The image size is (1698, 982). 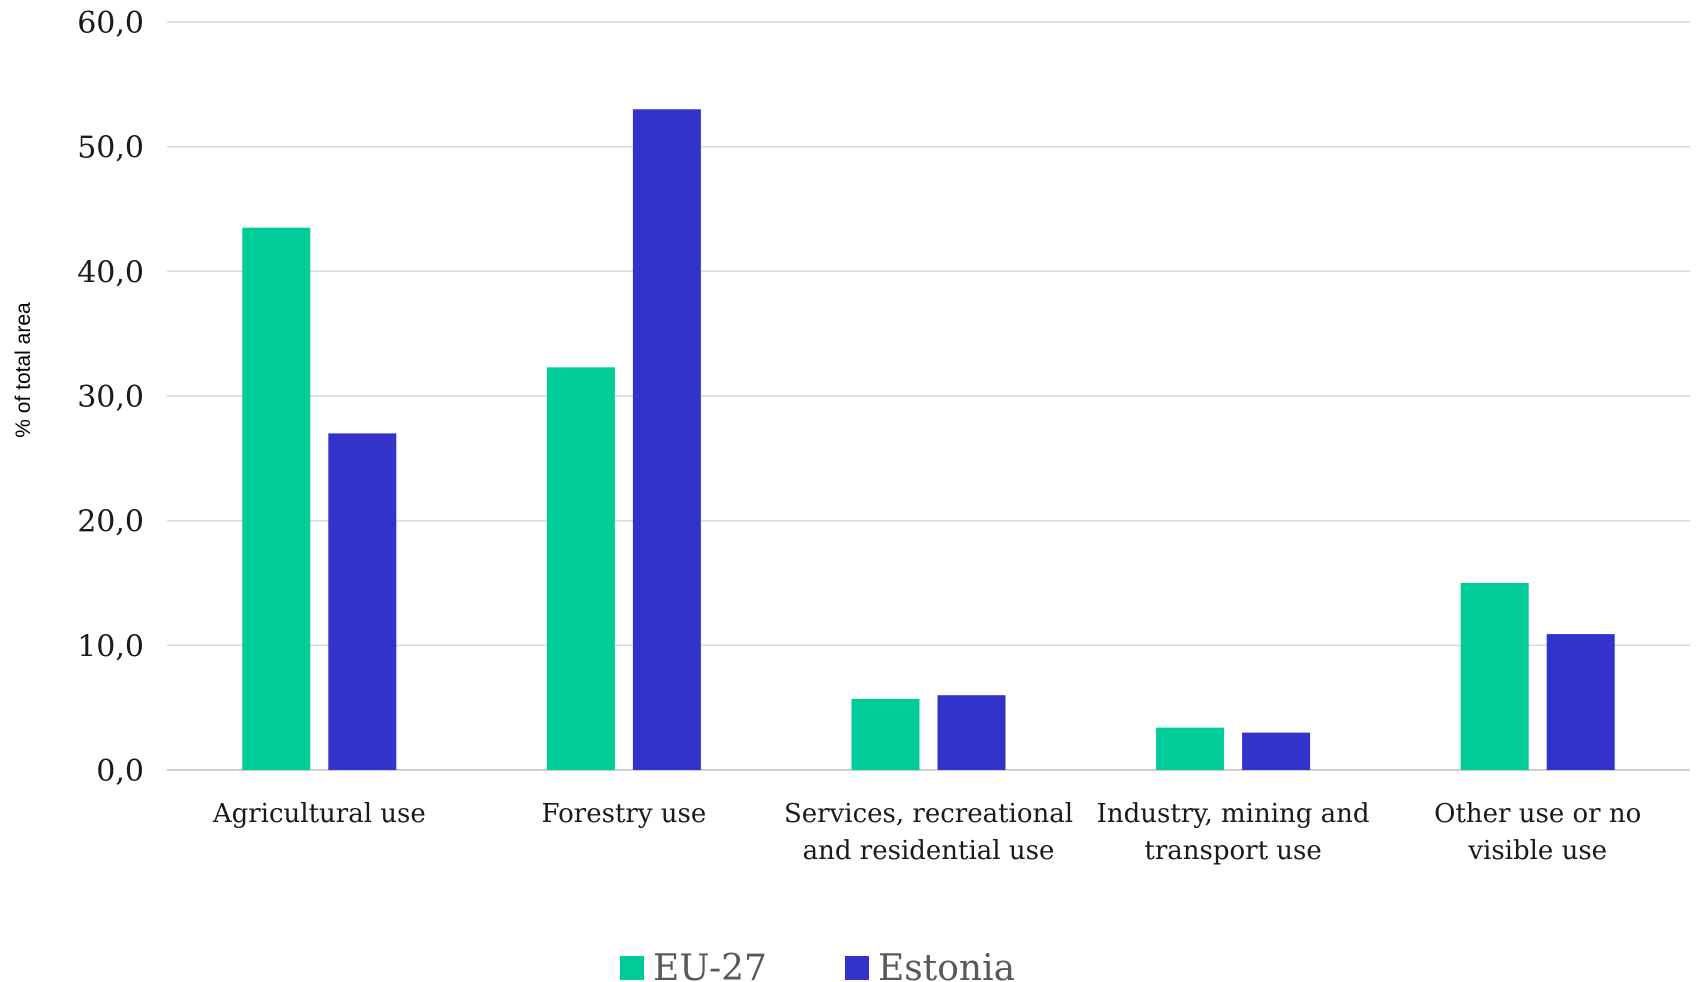 What do you see at coordinates (23, 370) in the screenshot?
I see `y-axis-title: % of total area` at bounding box center [23, 370].